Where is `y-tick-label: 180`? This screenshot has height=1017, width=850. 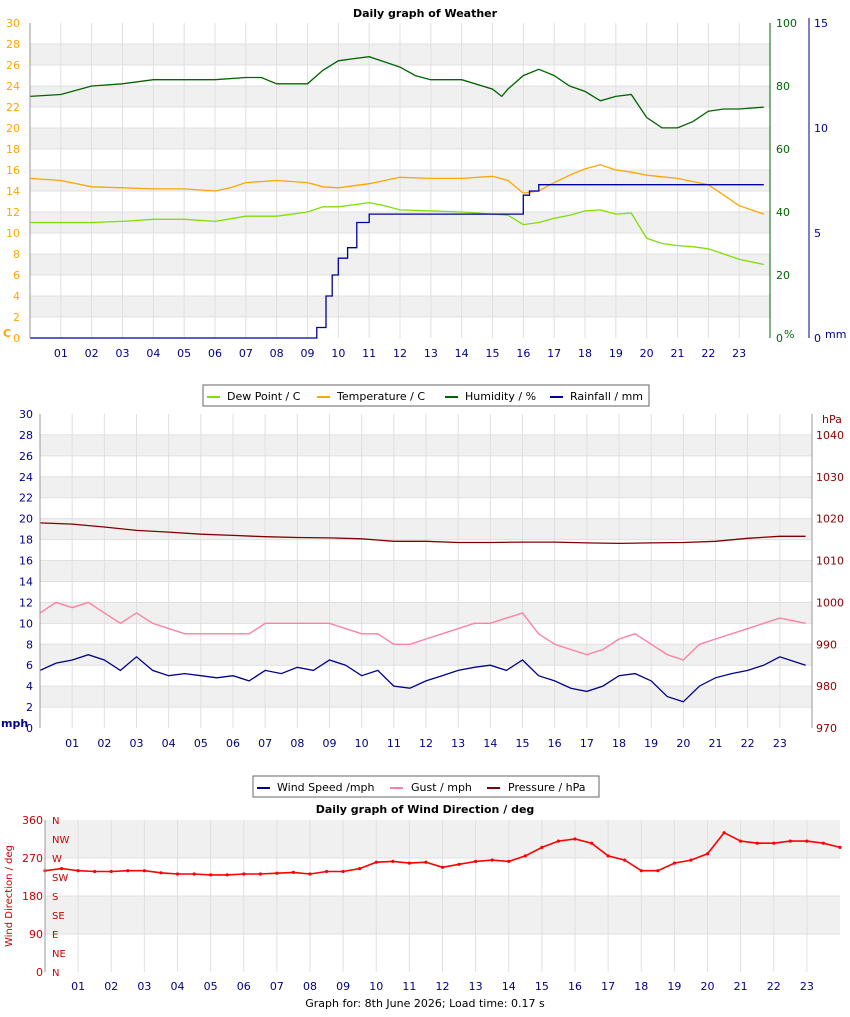 y-tick-label: 180 is located at coordinates (32, 896).